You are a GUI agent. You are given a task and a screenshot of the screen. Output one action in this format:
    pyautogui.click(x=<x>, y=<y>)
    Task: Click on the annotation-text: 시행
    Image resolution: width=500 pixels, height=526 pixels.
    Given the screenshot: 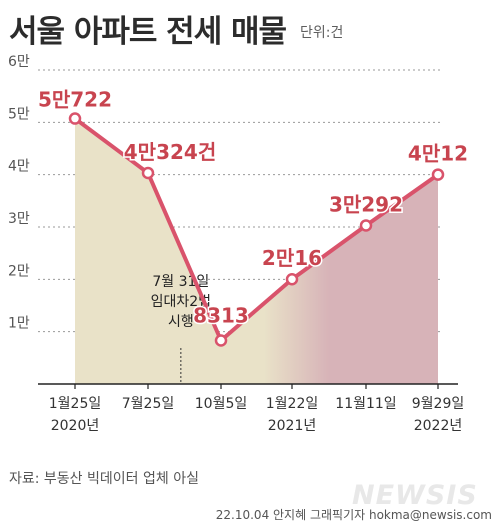 What is the action you would take?
    pyautogui.click(x=181, y=322)
    